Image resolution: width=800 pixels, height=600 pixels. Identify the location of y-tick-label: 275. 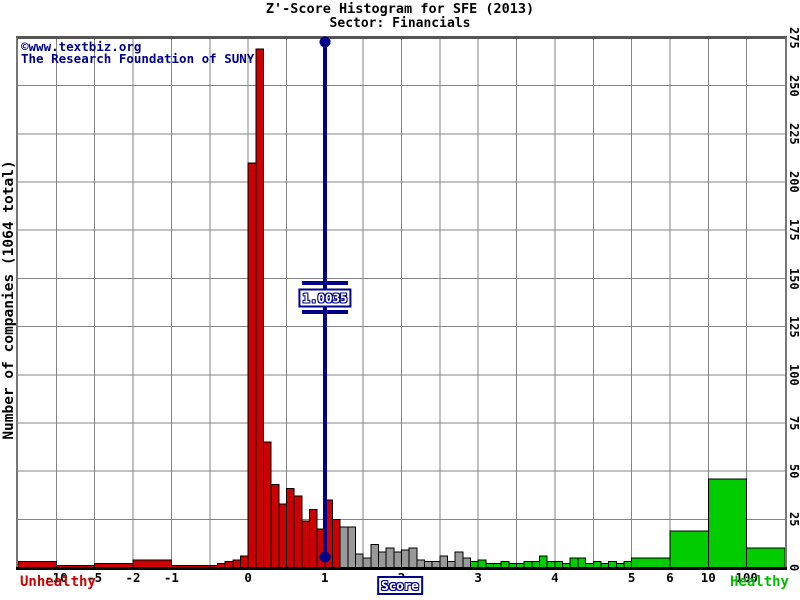
(793, 37).